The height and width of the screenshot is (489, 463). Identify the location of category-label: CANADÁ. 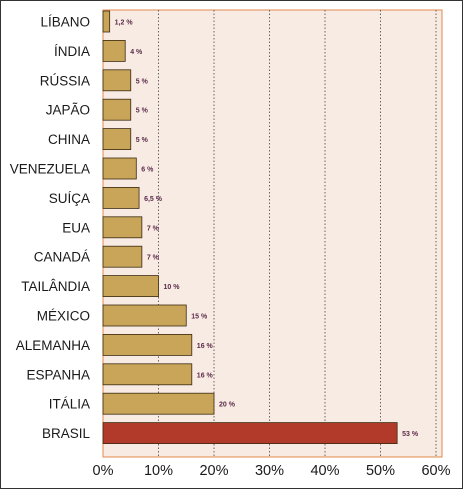
(62, 257).